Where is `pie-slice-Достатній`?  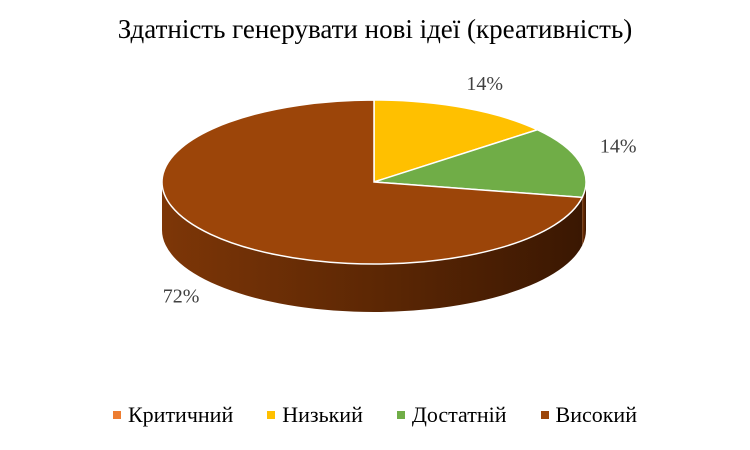
pie-slice-Достатній is located at coordinates (480, 163).